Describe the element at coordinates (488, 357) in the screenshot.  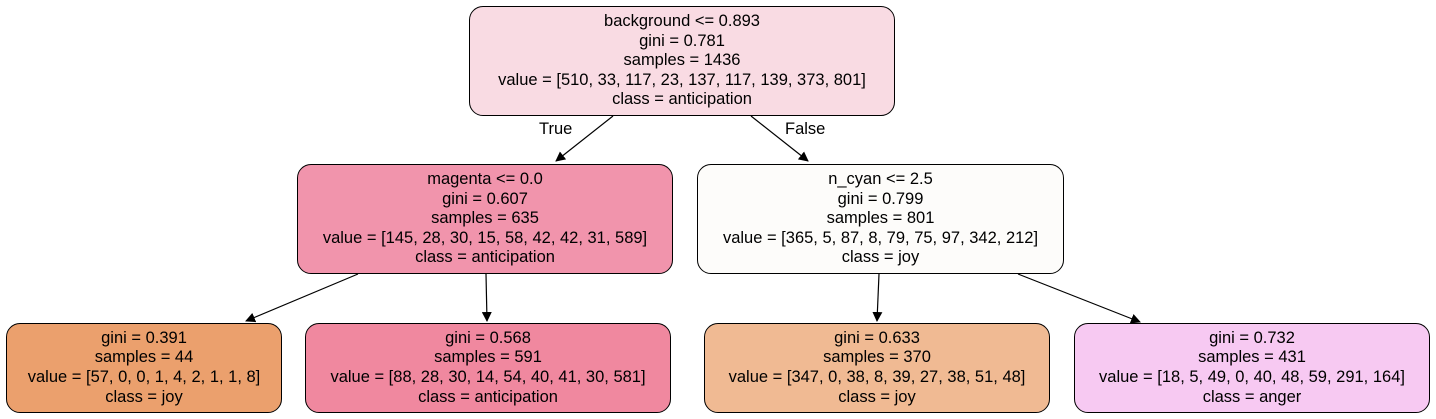
I see `node-line: samples = 591` at that location.